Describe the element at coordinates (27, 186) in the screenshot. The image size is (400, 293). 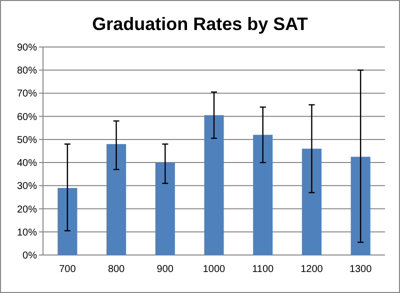
I see `y-tick-label: 30%` at that location.